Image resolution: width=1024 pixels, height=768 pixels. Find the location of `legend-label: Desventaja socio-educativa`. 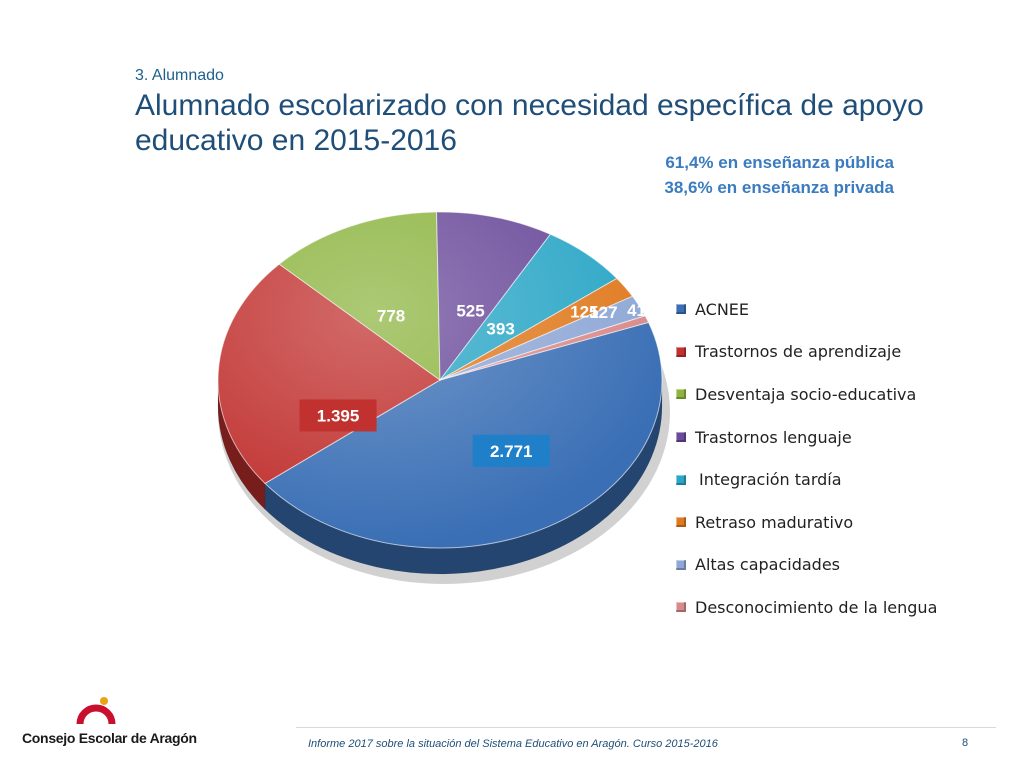

legend-label: Desventaja socio-educativa is located at coordinates (806, 394).